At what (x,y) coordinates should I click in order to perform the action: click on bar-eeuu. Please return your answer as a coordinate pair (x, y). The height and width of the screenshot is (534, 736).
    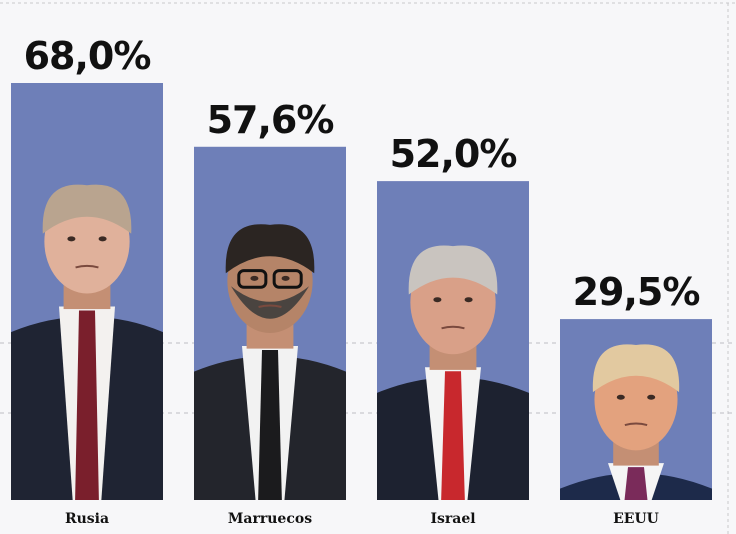
    Looking at the image, I should click on (636, 409).